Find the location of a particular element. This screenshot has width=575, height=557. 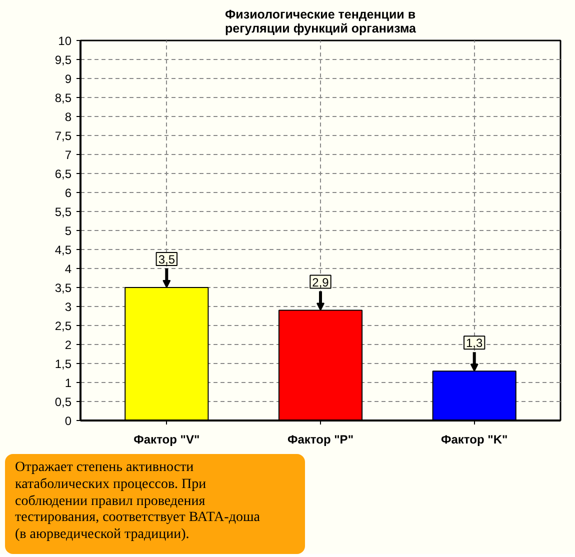

y-tick-label: 7,5 is located at coordinates (63, 136).